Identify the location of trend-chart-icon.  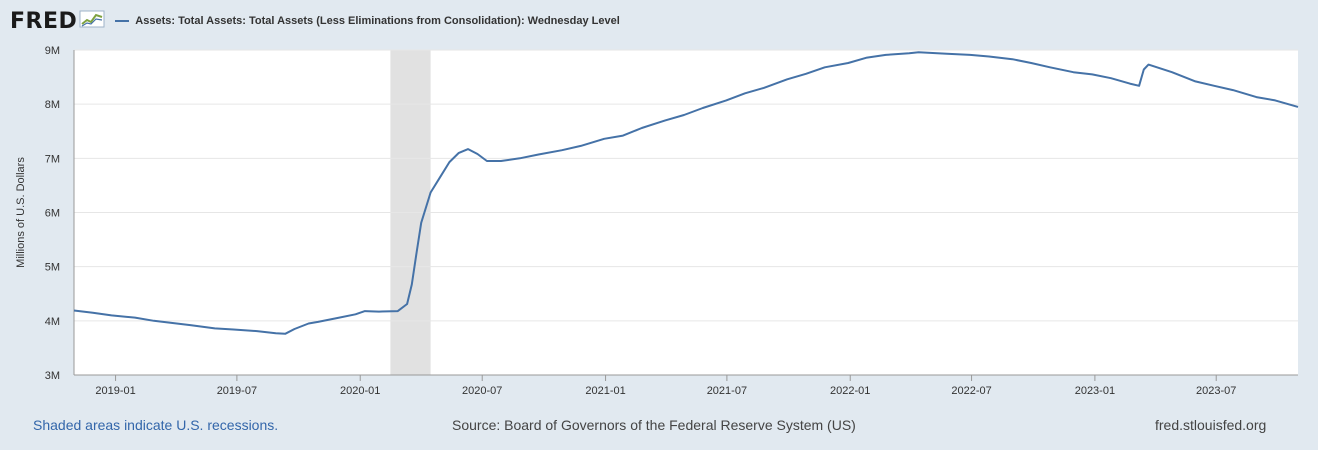
(92, 21).